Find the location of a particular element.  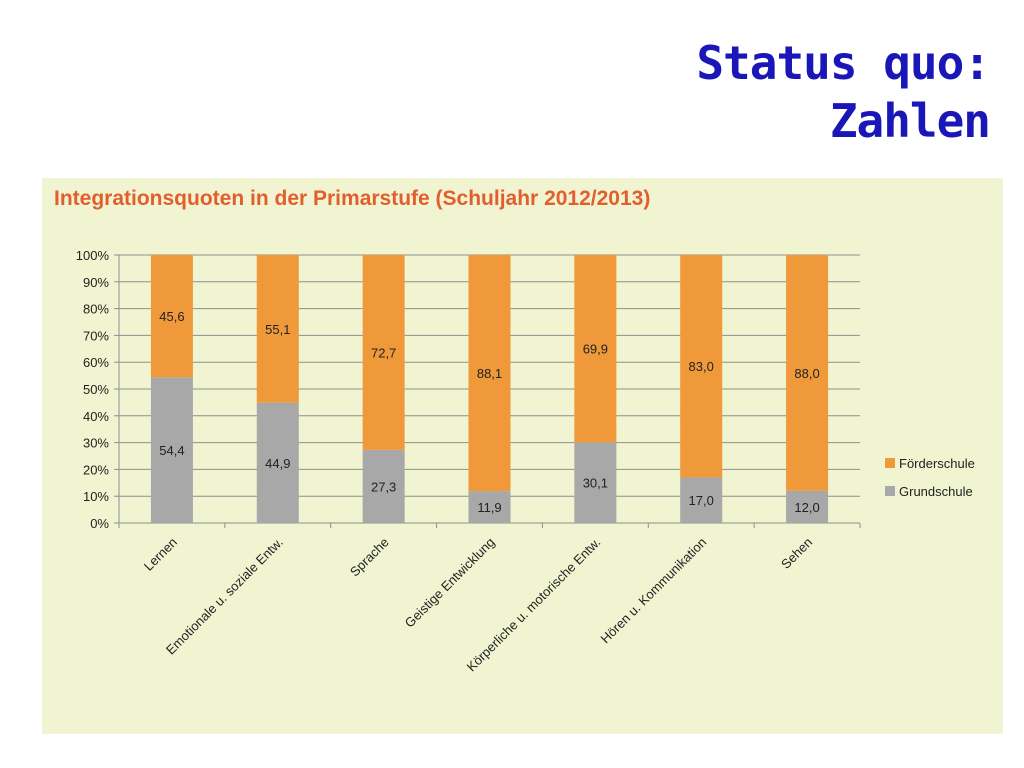

data-label-grundschule: 11,9 is located at coordinates (489, 507).